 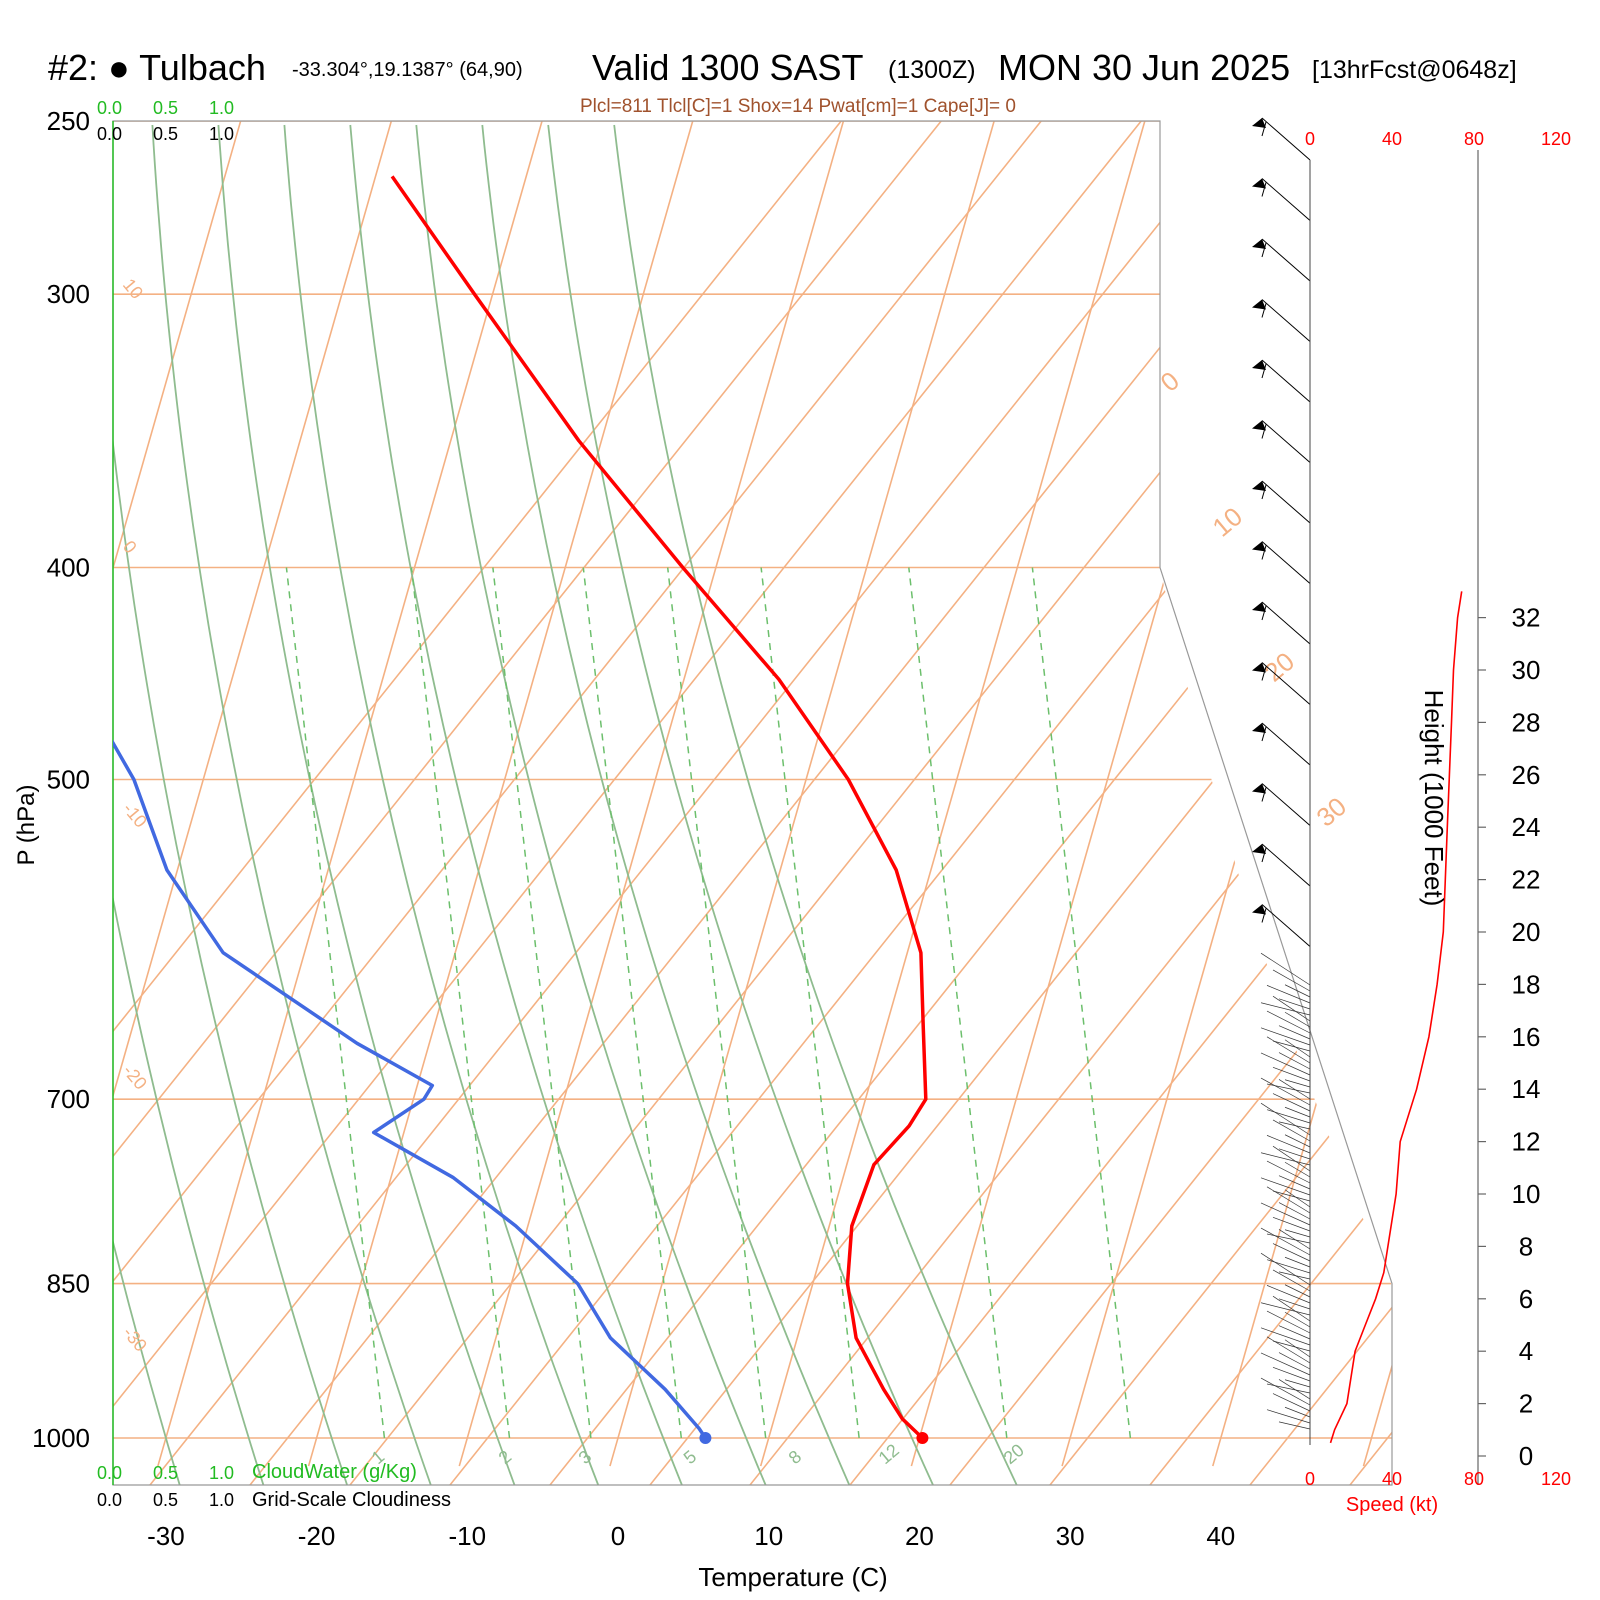 What do you see at coordinates (1526, 1299) in the screenshot?
I see `height-tick-label: 6` at bounding box center [1526, 1299].